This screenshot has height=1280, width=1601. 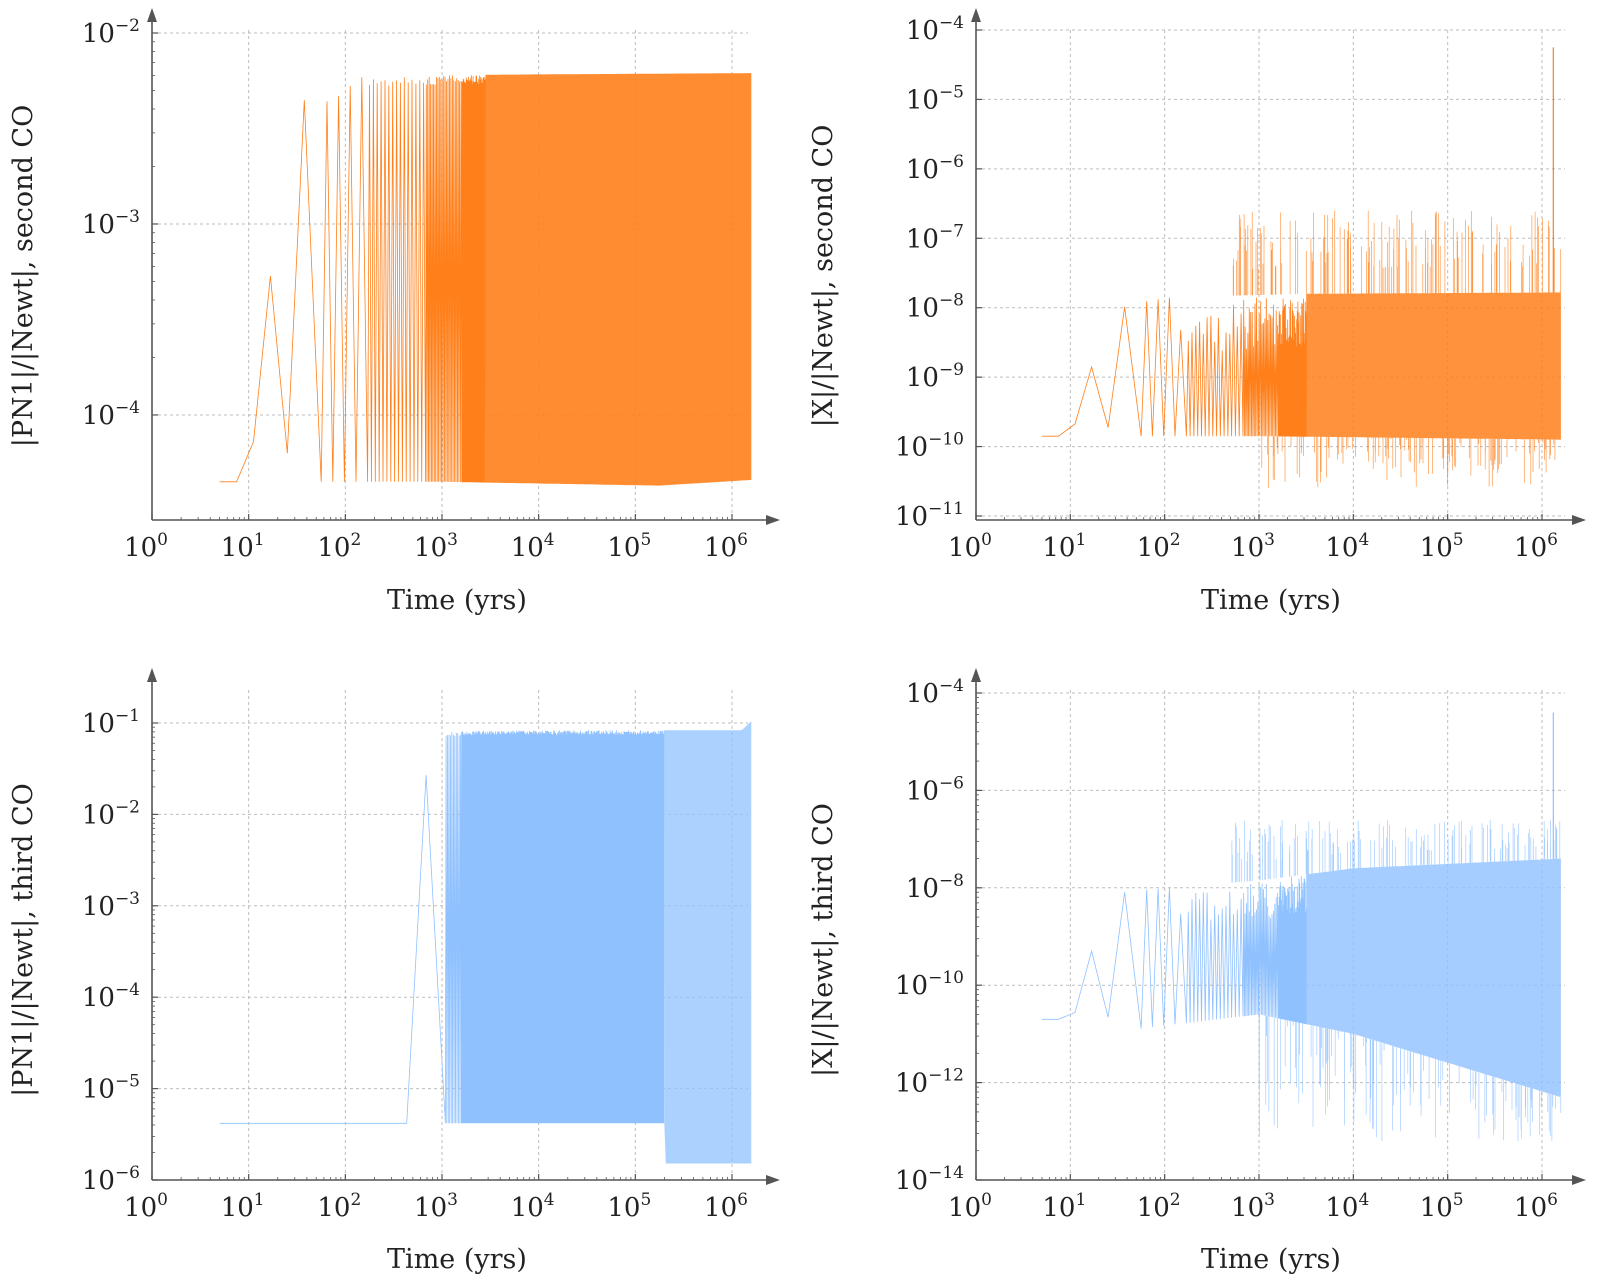 I want to click on y-tick-label-tr: 10⁻¹¹, so click(x=929, y=515).